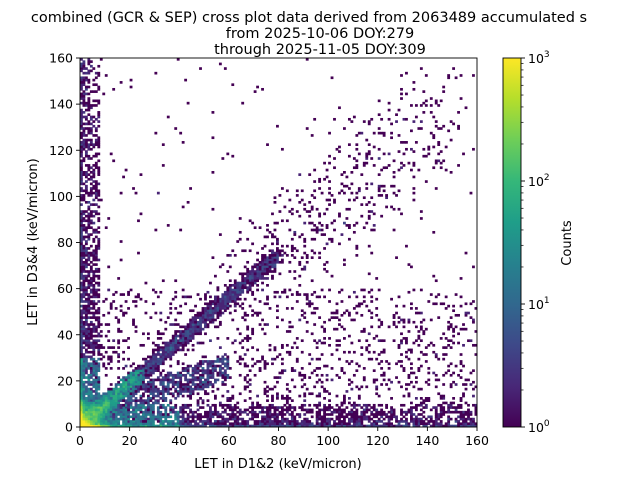  I want to click on y-tick-label: 160, so click(61, 58).